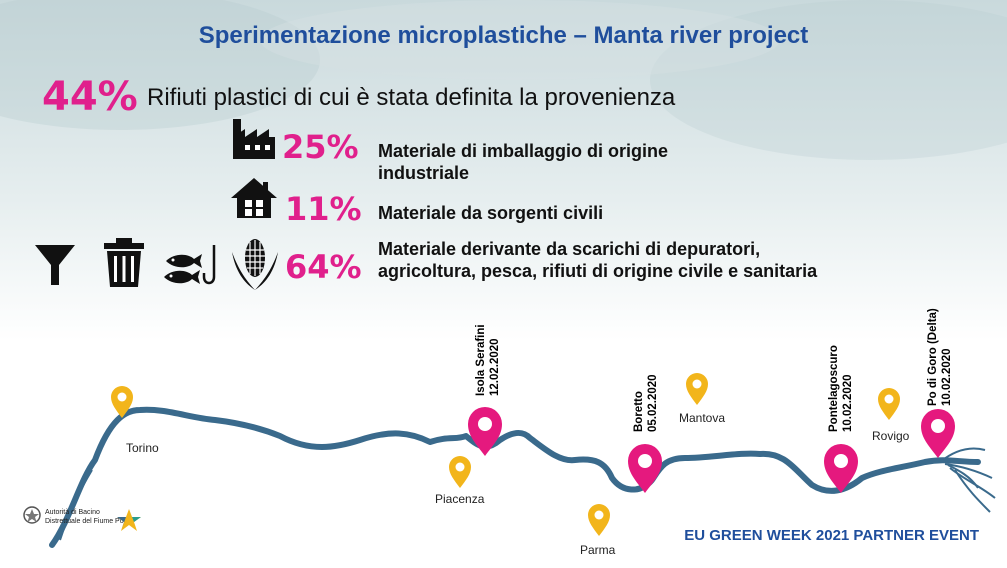  What do you see at coordinates (938, 433) in the screenshot?
I see `site-pin-po-di-goro` at bounding box center [938, 433].